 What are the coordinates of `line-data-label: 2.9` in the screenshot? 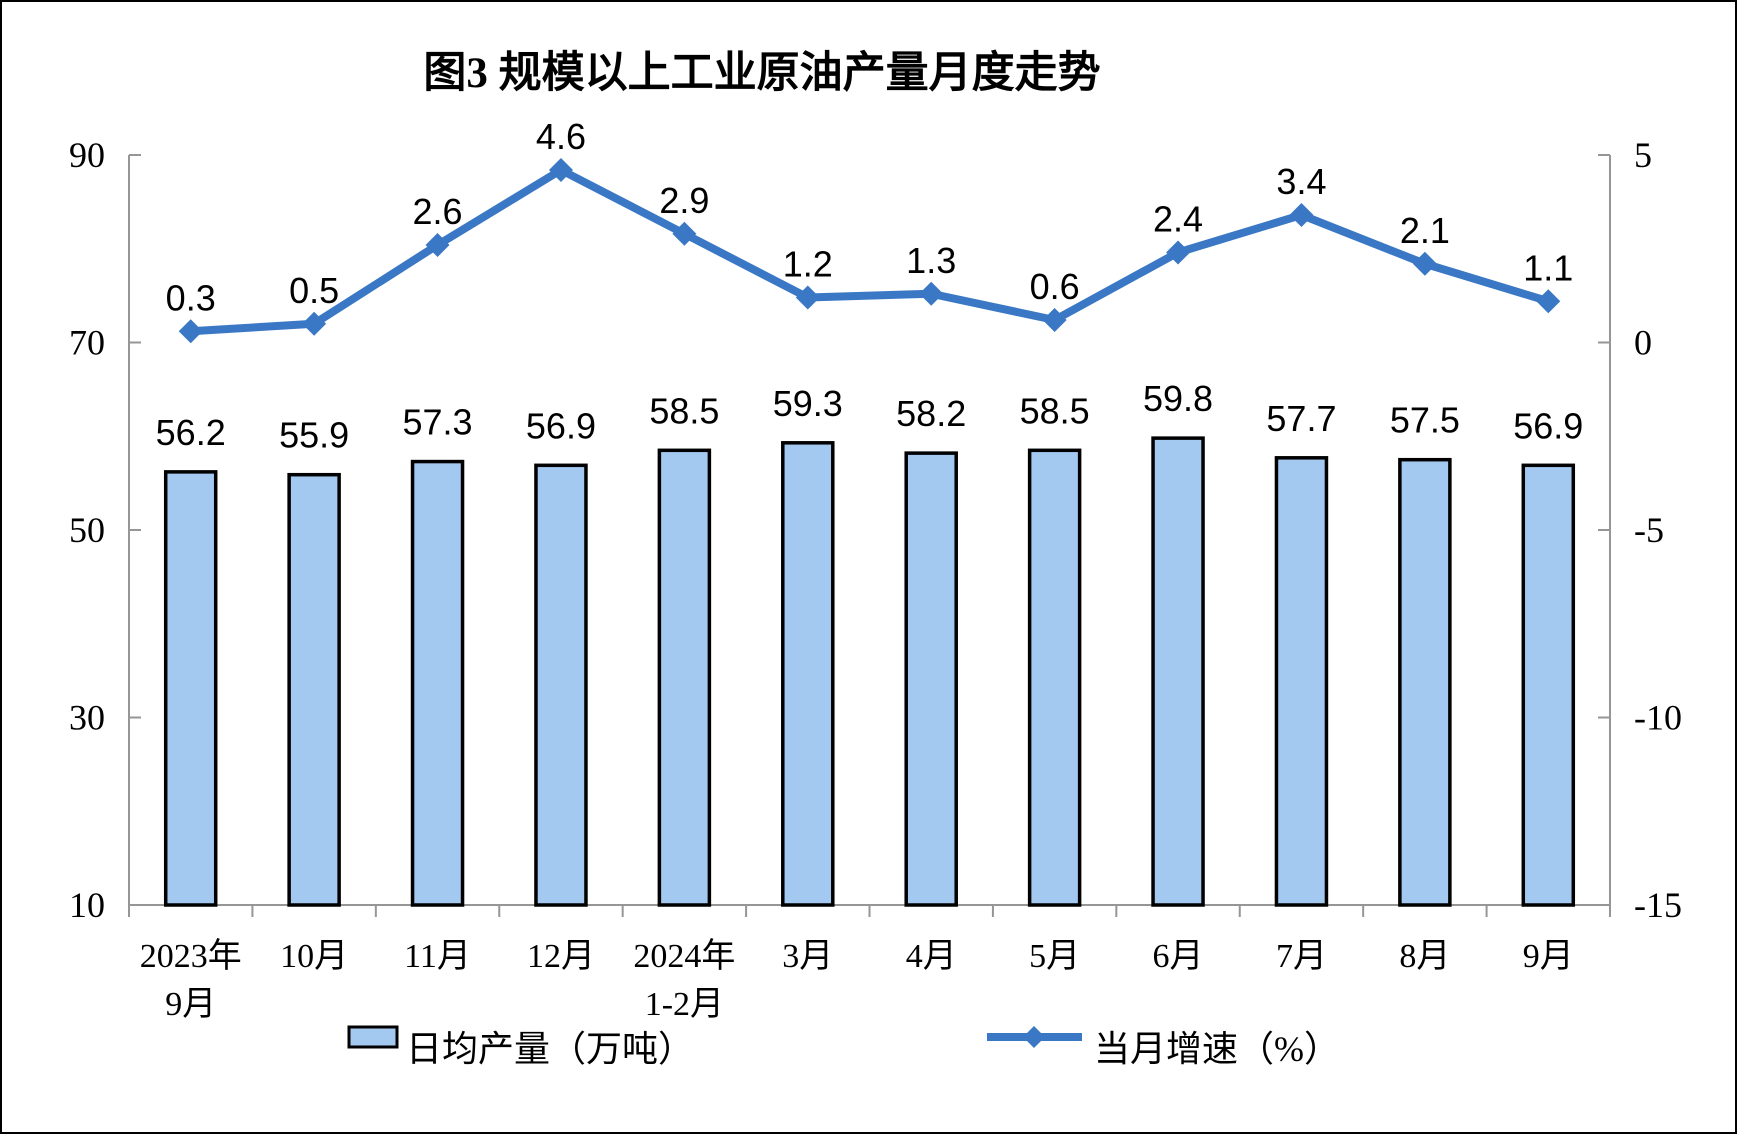 It's located at (684, 200).